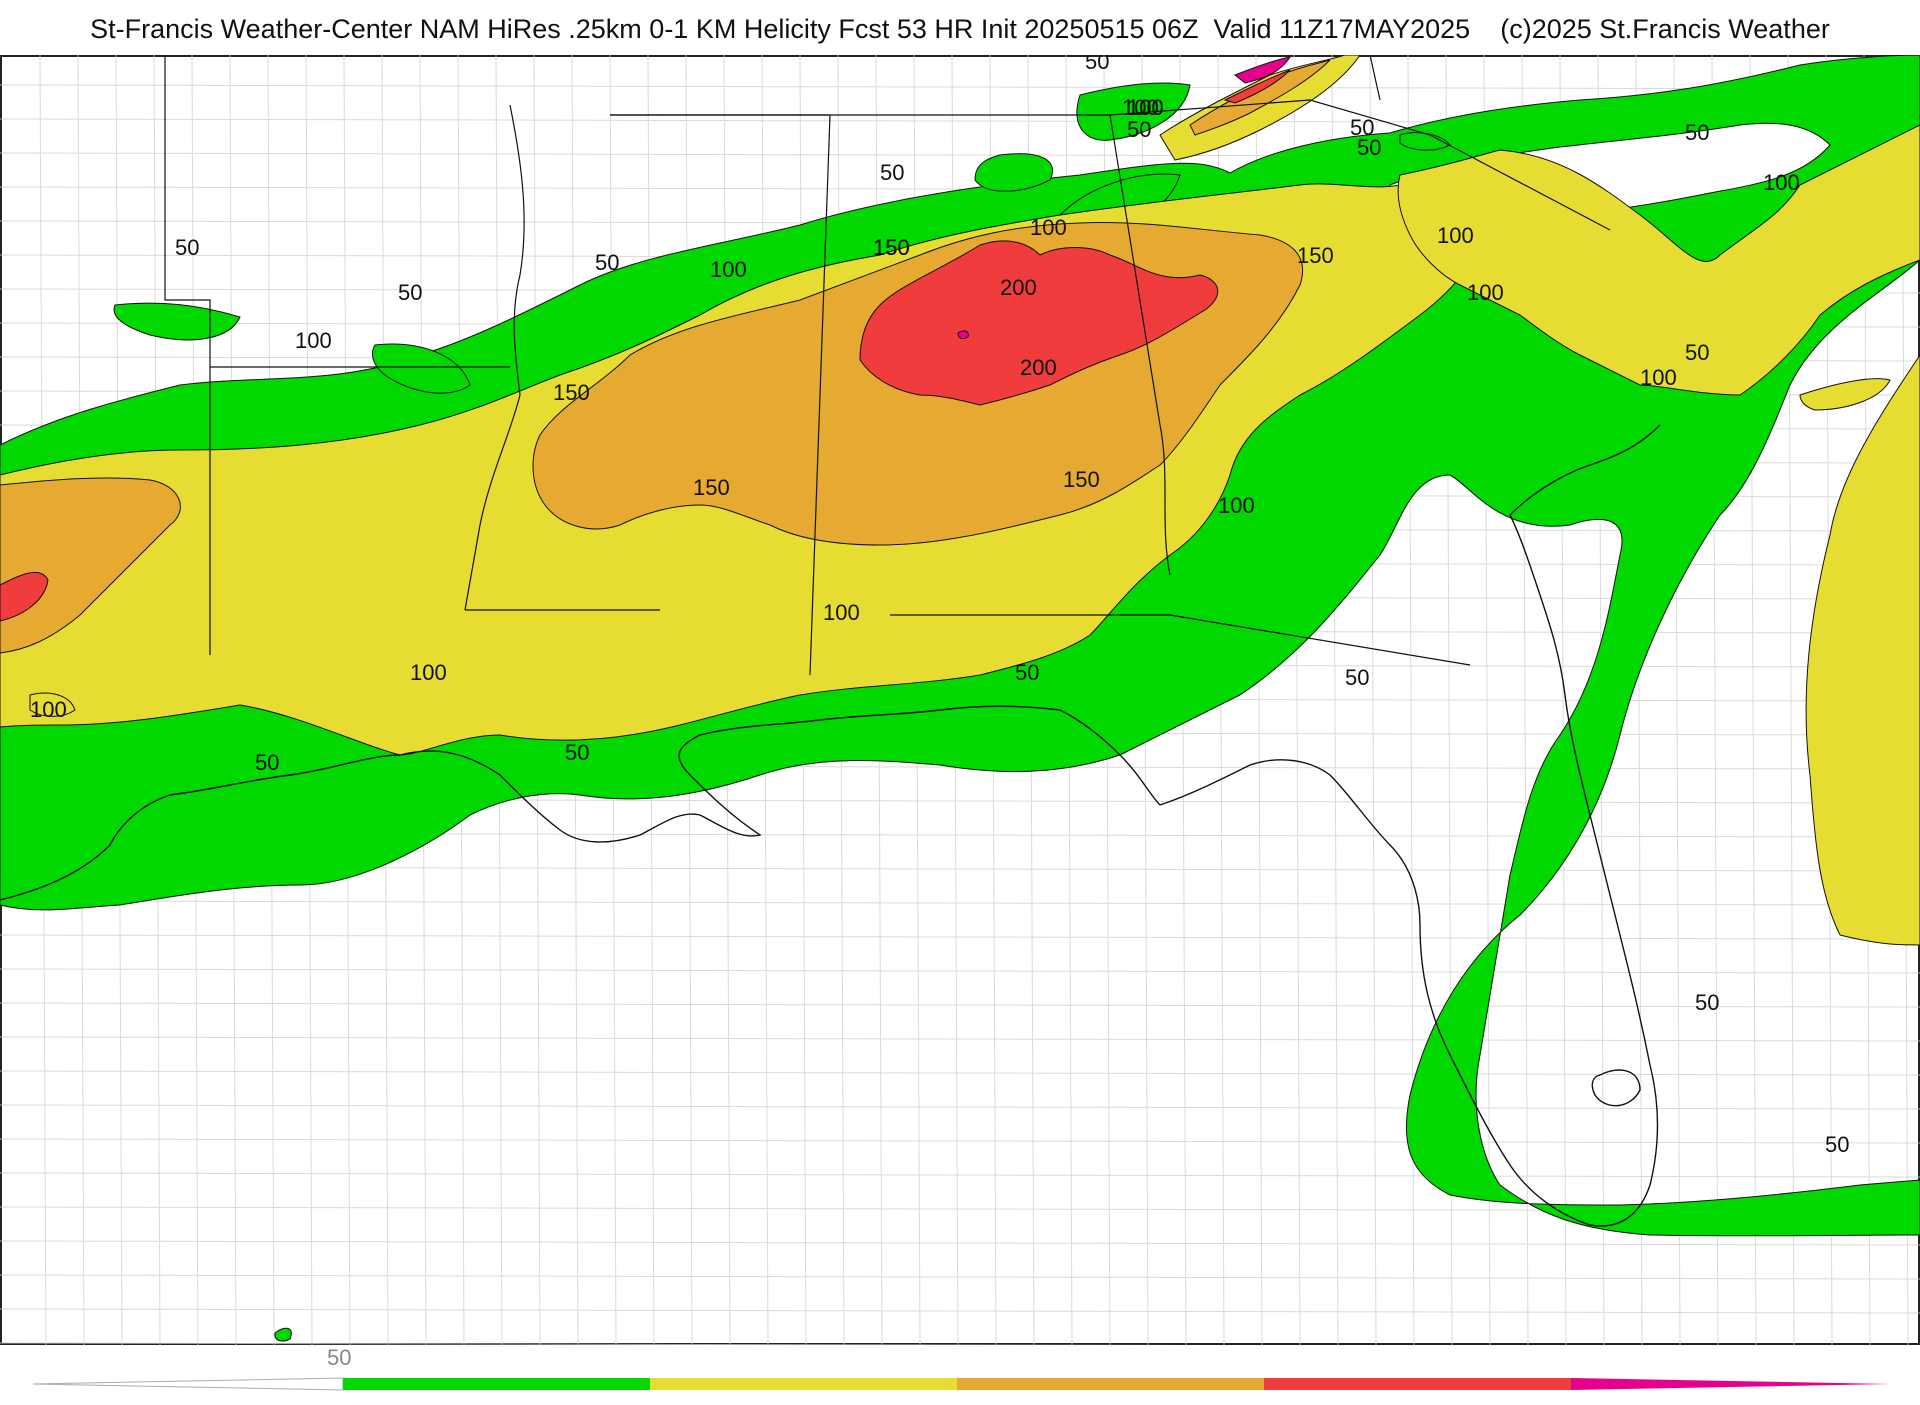 This screenshot has width=1920, height=1405. Describe the element at coordinates (1360, 165) in the screenshot. I see `ga-sc-border` at that location.